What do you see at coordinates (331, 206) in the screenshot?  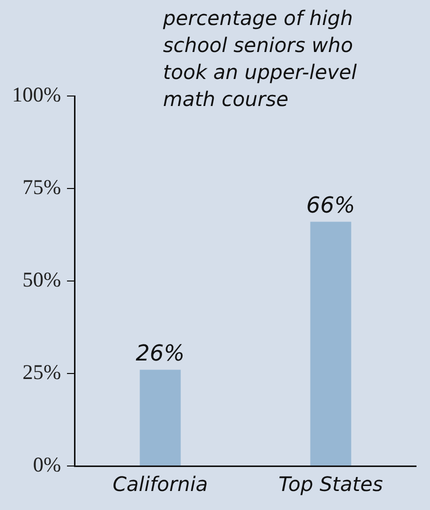 I see `data-label: 66%` at bounding box center [331, 206].